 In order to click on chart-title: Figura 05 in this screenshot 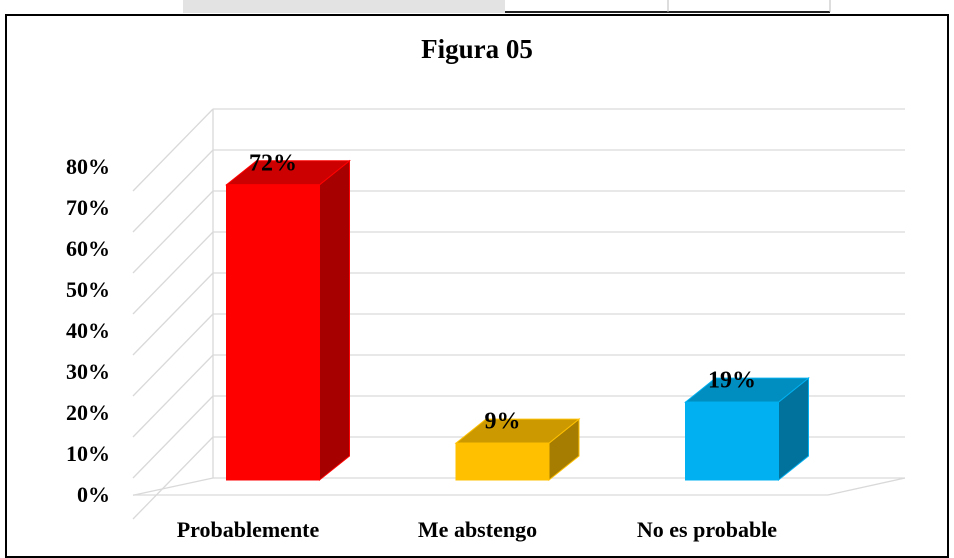, I will do `click(477, 49)`.